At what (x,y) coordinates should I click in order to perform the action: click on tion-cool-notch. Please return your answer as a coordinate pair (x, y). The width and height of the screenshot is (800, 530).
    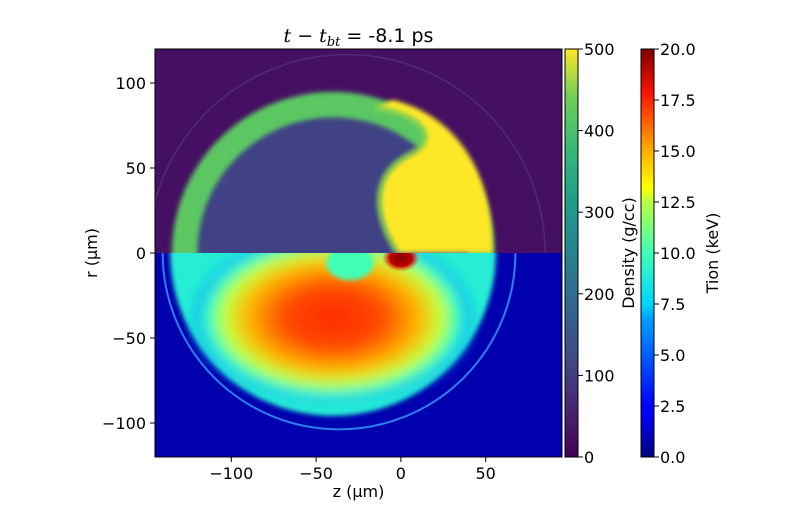
    Looking at the image, I should click on (350, 267).